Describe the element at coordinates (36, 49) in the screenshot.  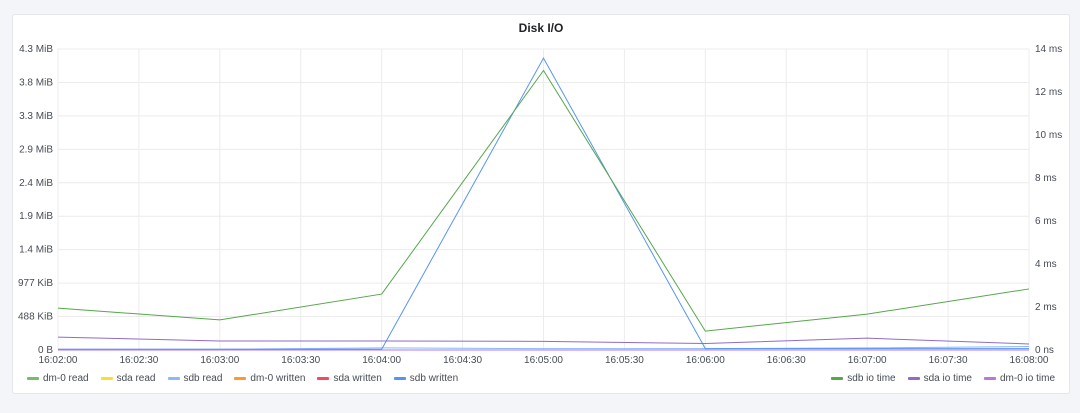
I see `y-left-tick-label: 4.3 MiB` at that location.